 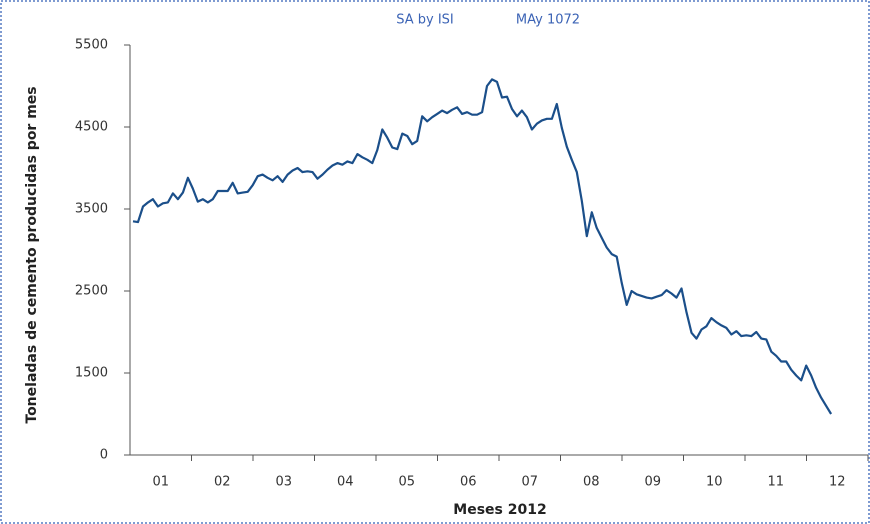 What do you see at coordinates (529, 482) in the screenshot?
I see `x-tick-label: 07` at bounding box center [529, 482].